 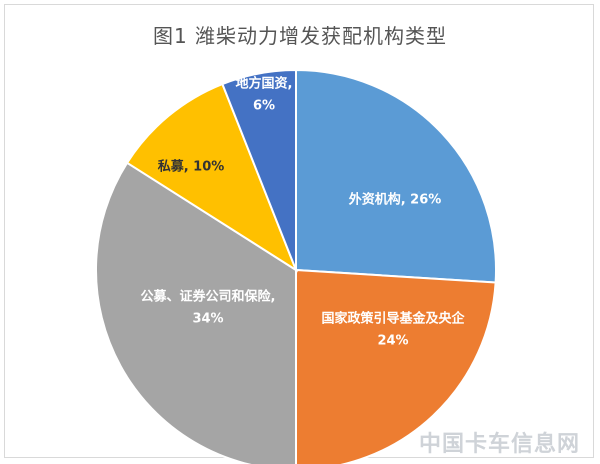 I want to click on slice-label-5-value: 6%, so click(x=264, y=106).